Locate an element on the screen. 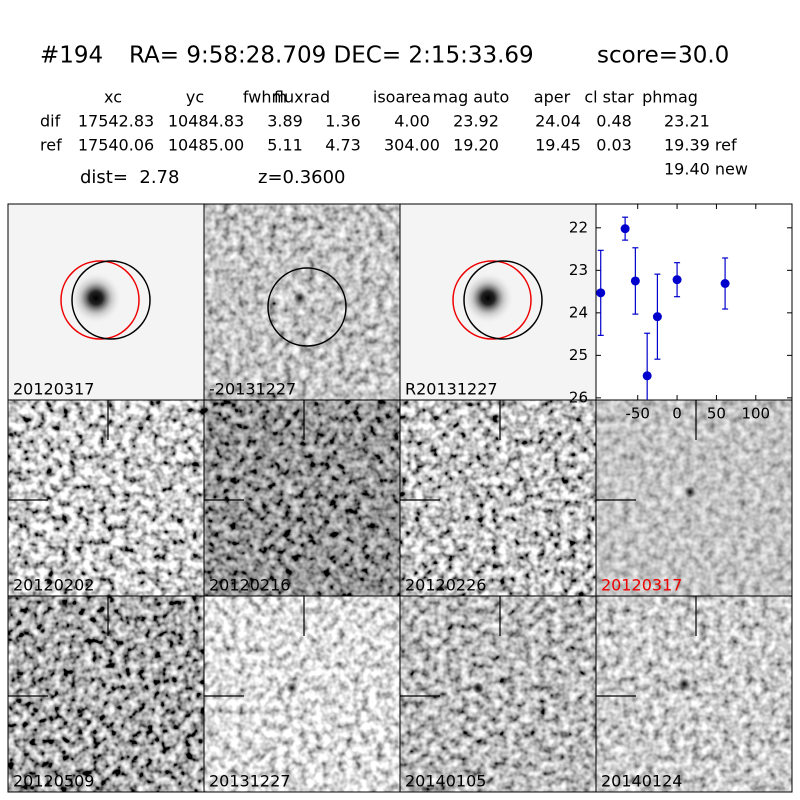  cell: 17540.06 is located at coordinates (116, 145).